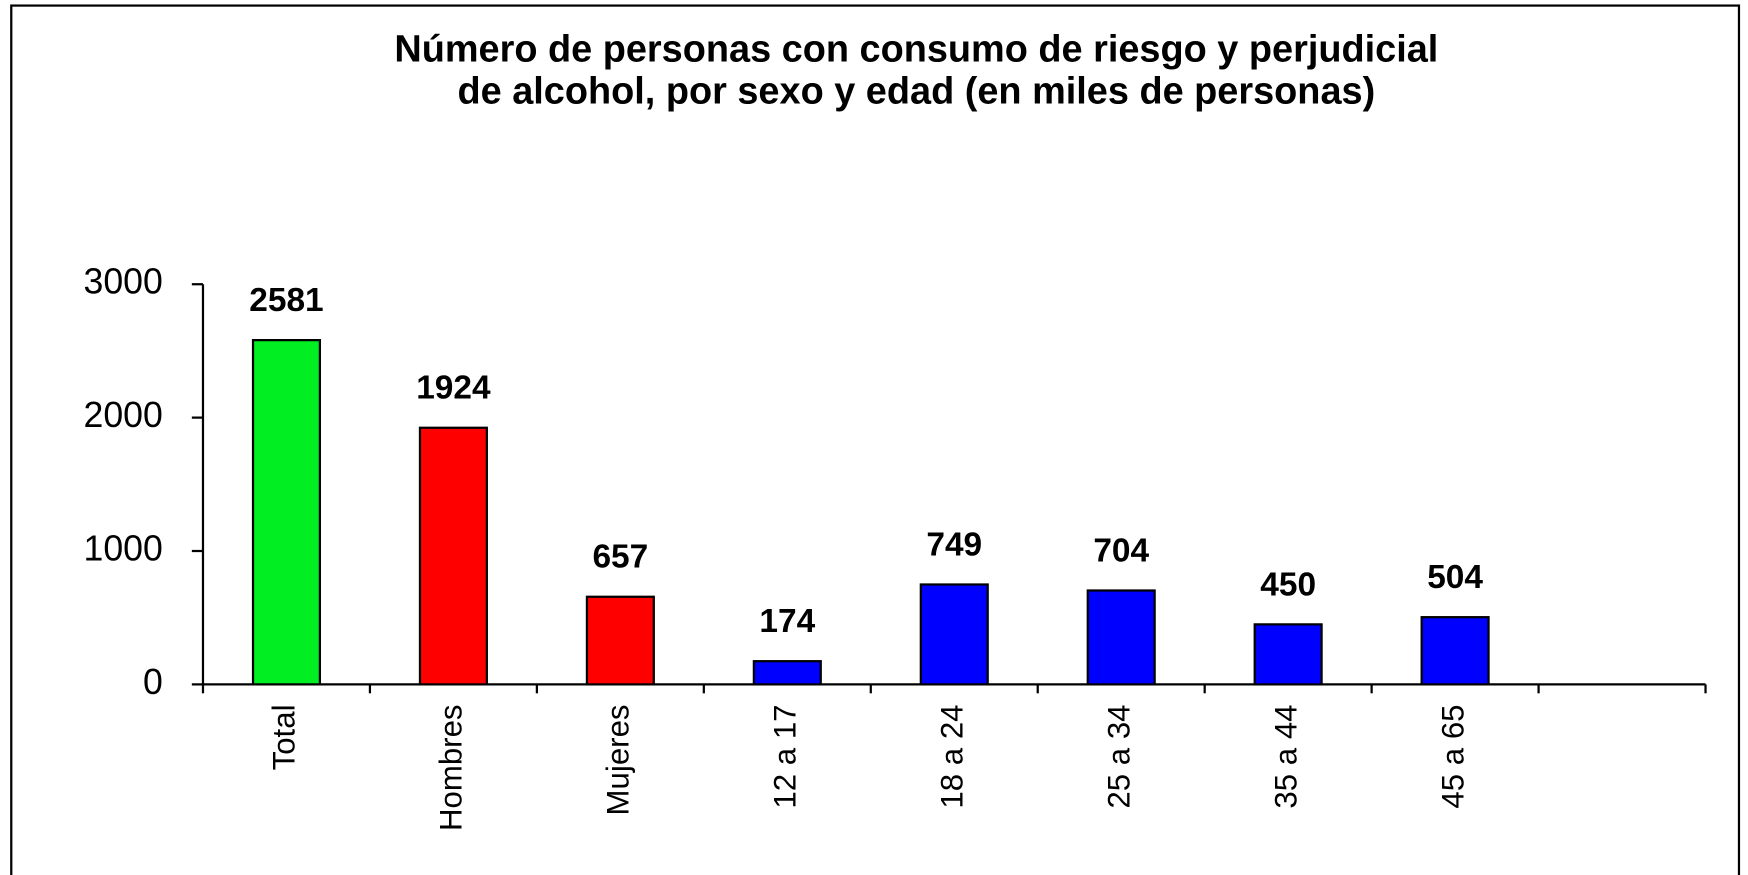  What do you see at coordinates (787, 621) in the screenshot?
I see `value-label: 174` at bounding box center [787, 621].